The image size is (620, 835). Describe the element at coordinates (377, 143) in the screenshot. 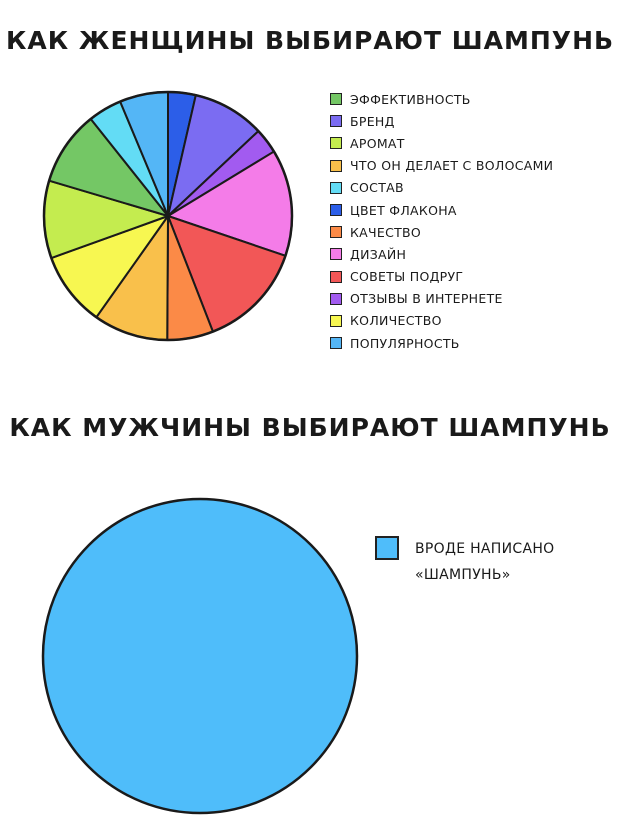

I see `legend-label: аромат` at that location.